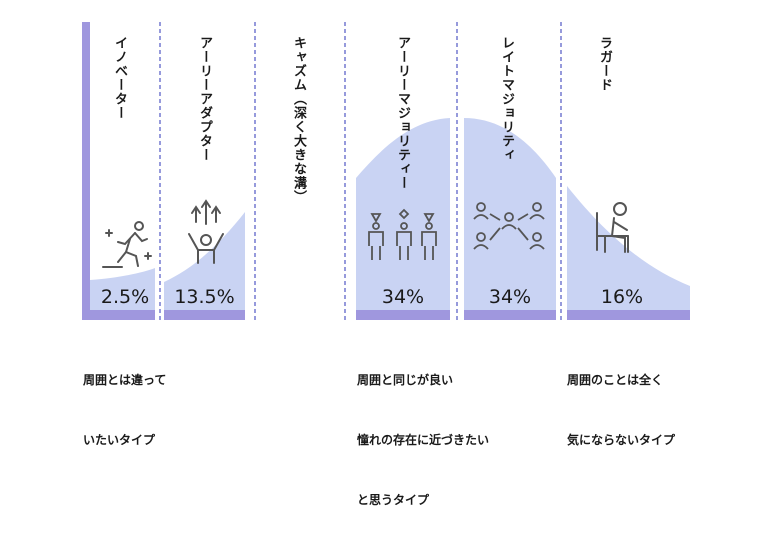  I want to click on percent-laggard: 16%, so click(622, 297).